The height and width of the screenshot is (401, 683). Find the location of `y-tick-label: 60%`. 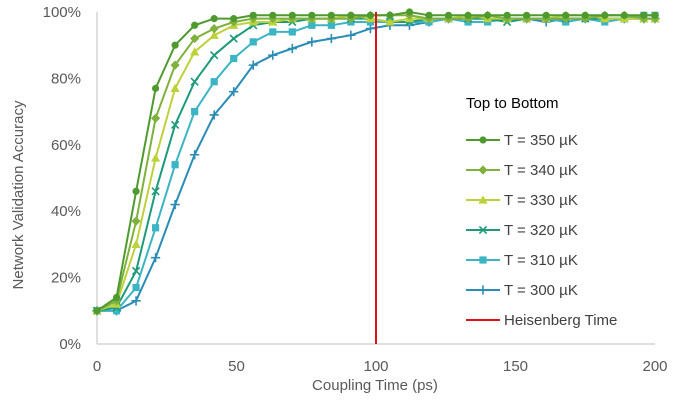

y-tick-label: 60% is located at coordinates (66, 145).